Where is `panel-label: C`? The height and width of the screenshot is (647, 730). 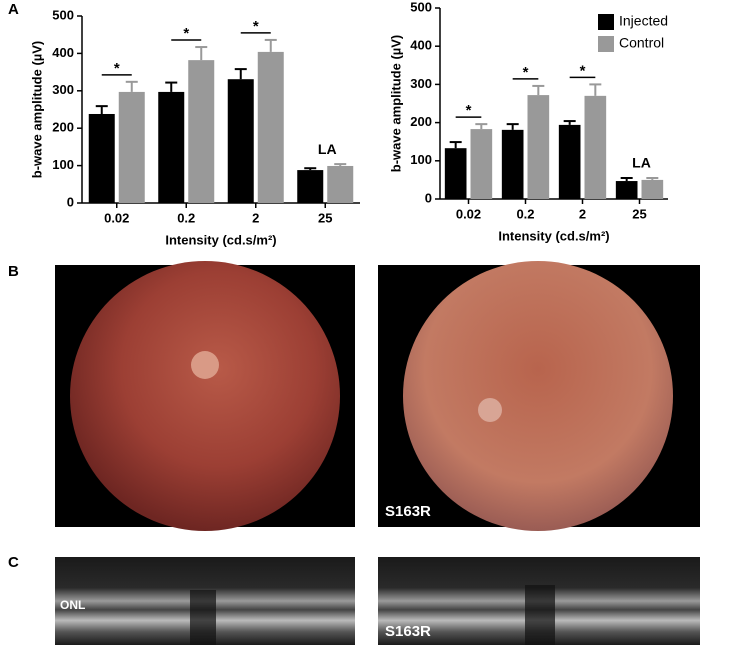 panel-label: C is located at coordinates (13, 562).